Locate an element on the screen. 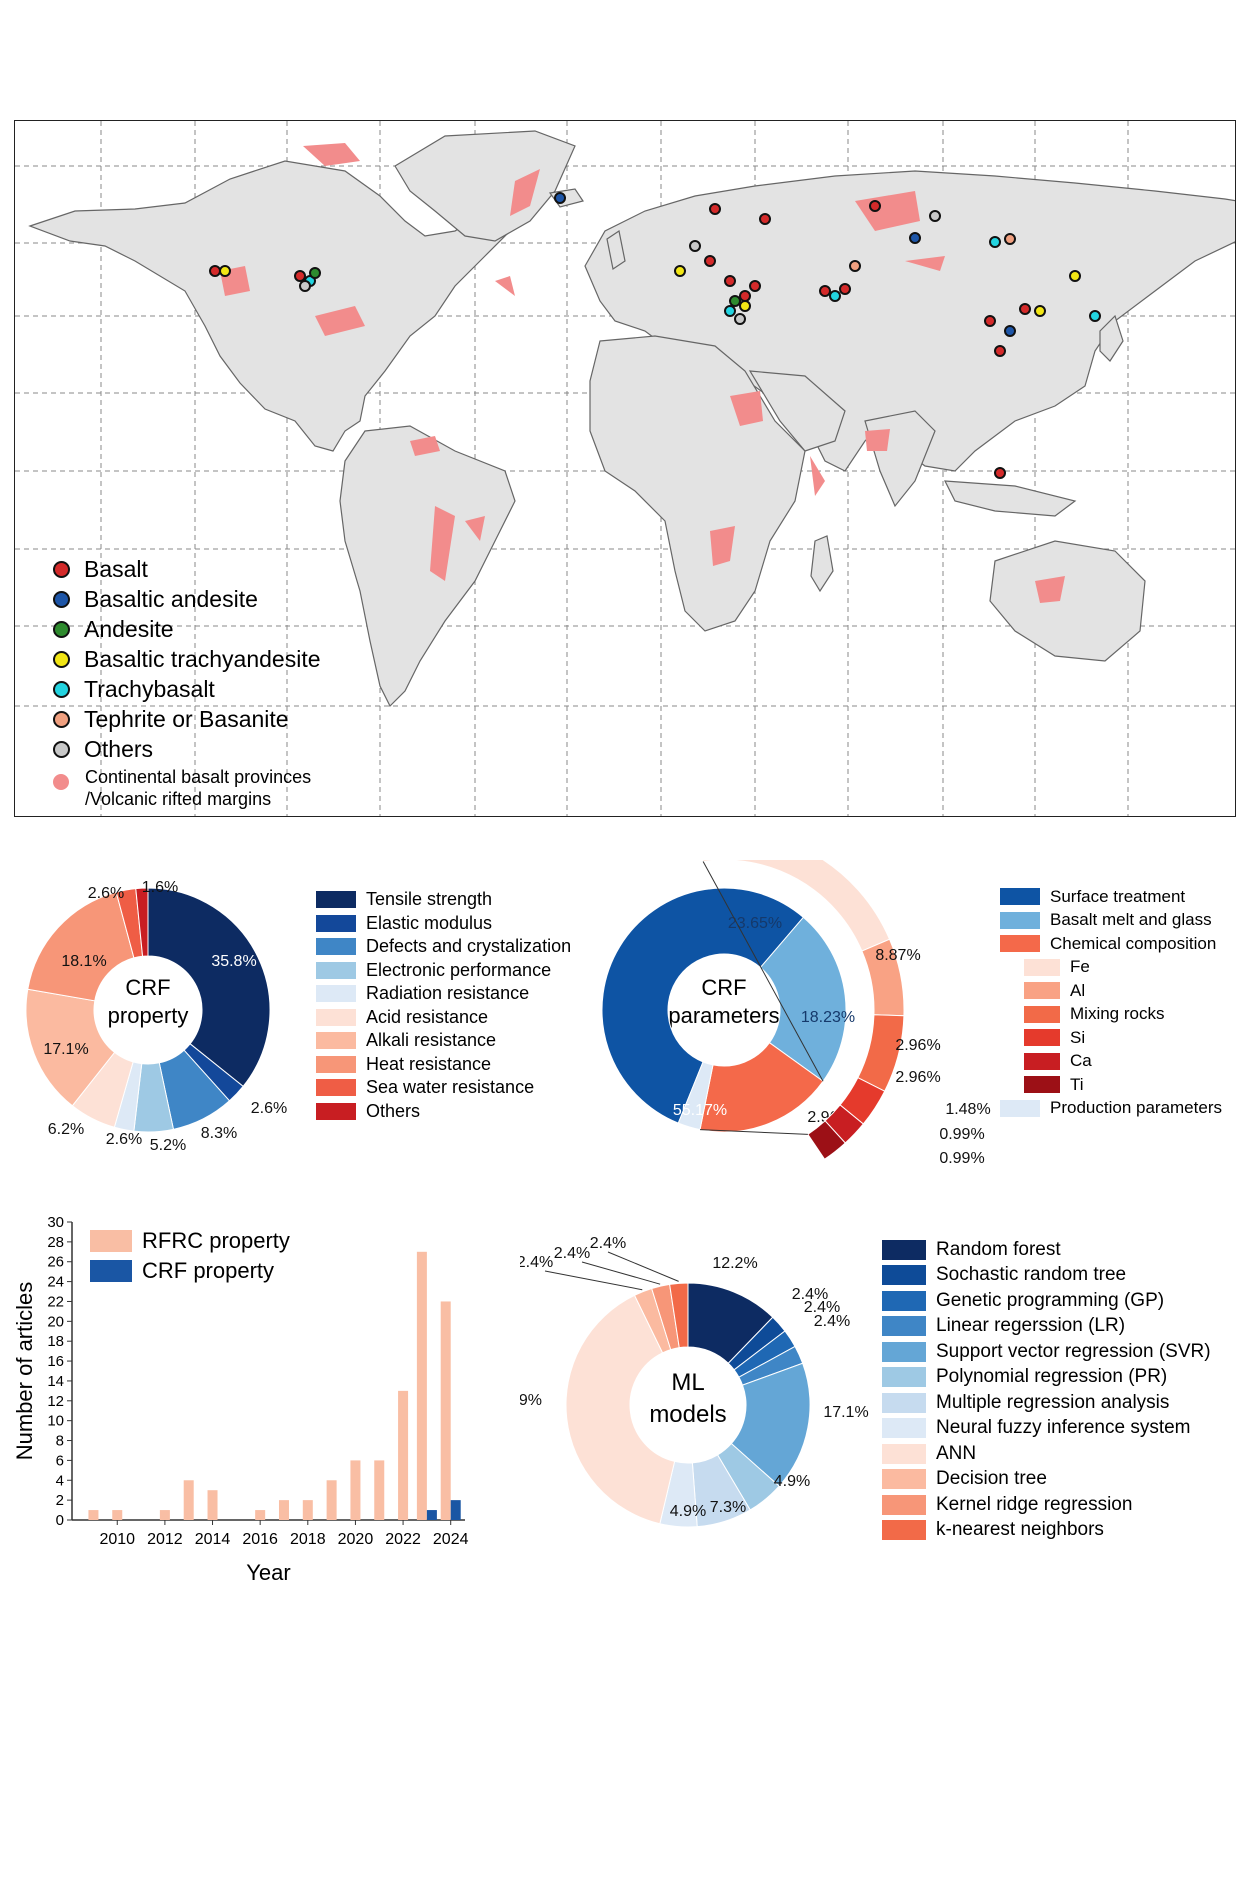 The height and width of the screenshot is (1877, 1247). y-tick-label: 20 is located at coordinates (55, 1321).